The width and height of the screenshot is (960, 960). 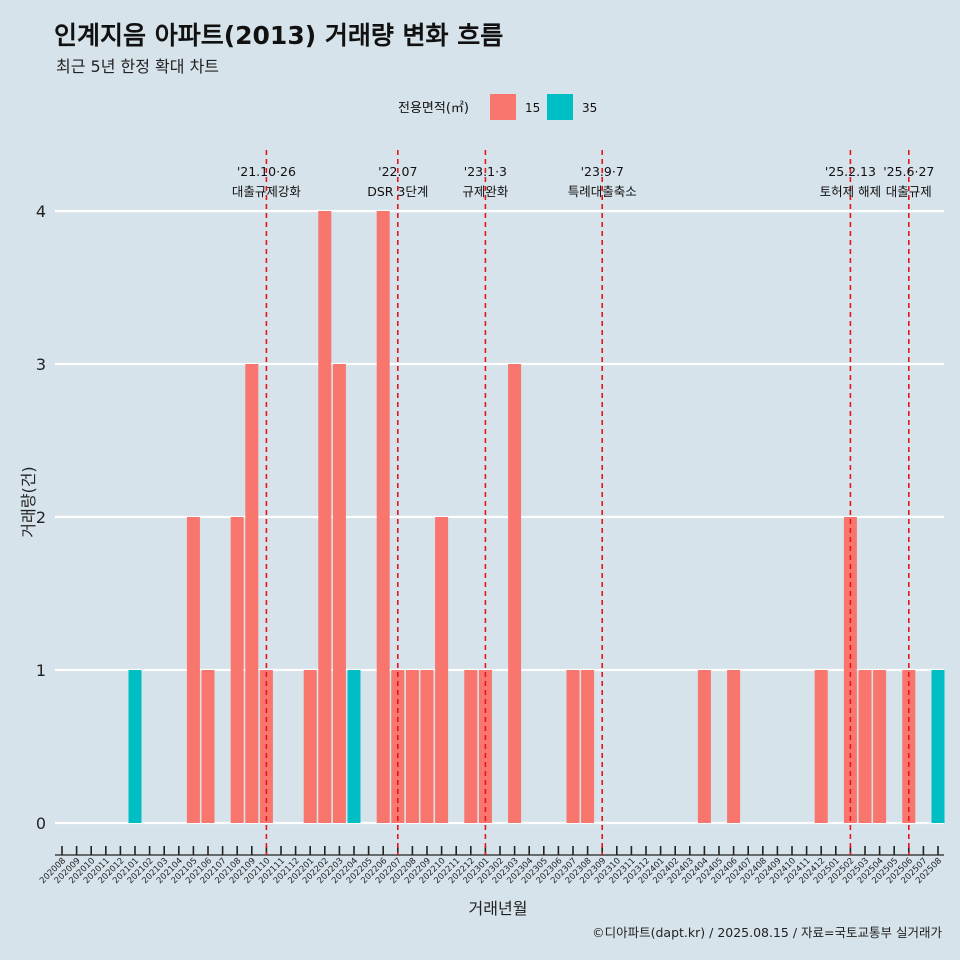 I want to click on event-date-202506: '25.6·27, so click(x=908, y=171).